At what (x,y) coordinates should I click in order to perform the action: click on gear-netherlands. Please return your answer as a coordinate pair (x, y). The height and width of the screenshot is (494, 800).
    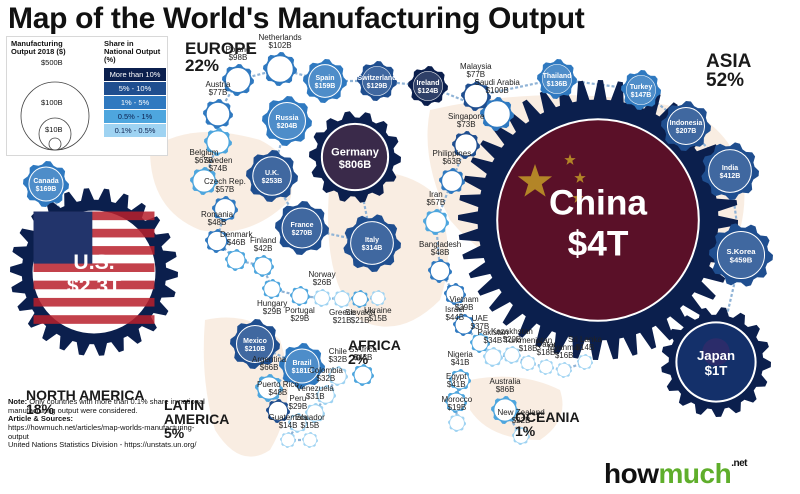
    Looking at the image, I should click on (280, 69).